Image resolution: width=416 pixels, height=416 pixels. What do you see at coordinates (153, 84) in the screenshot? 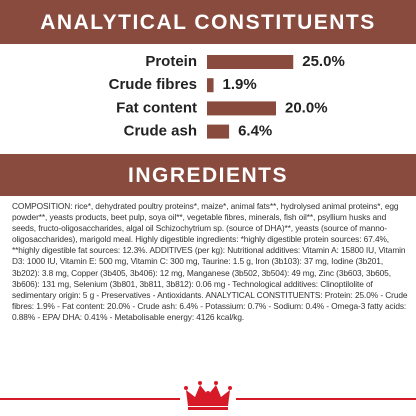
I see `constituent-name: Crude fibres` at bounding box center [153, 84].